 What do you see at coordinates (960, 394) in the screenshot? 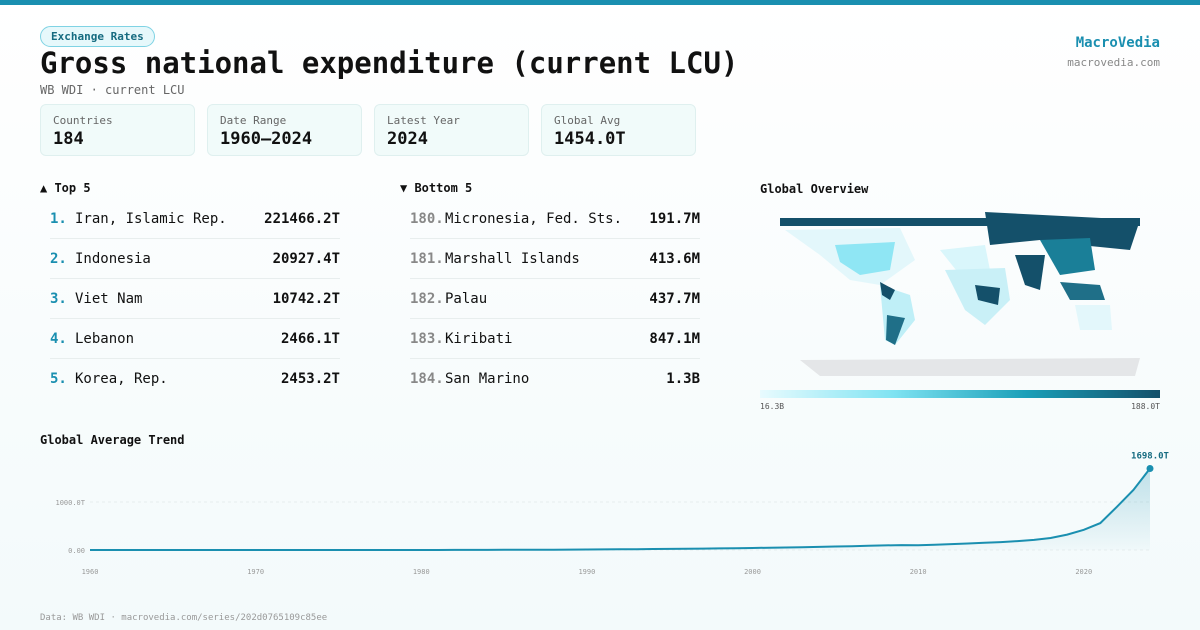
I see `color-scale` at bounding box center [960, 394].